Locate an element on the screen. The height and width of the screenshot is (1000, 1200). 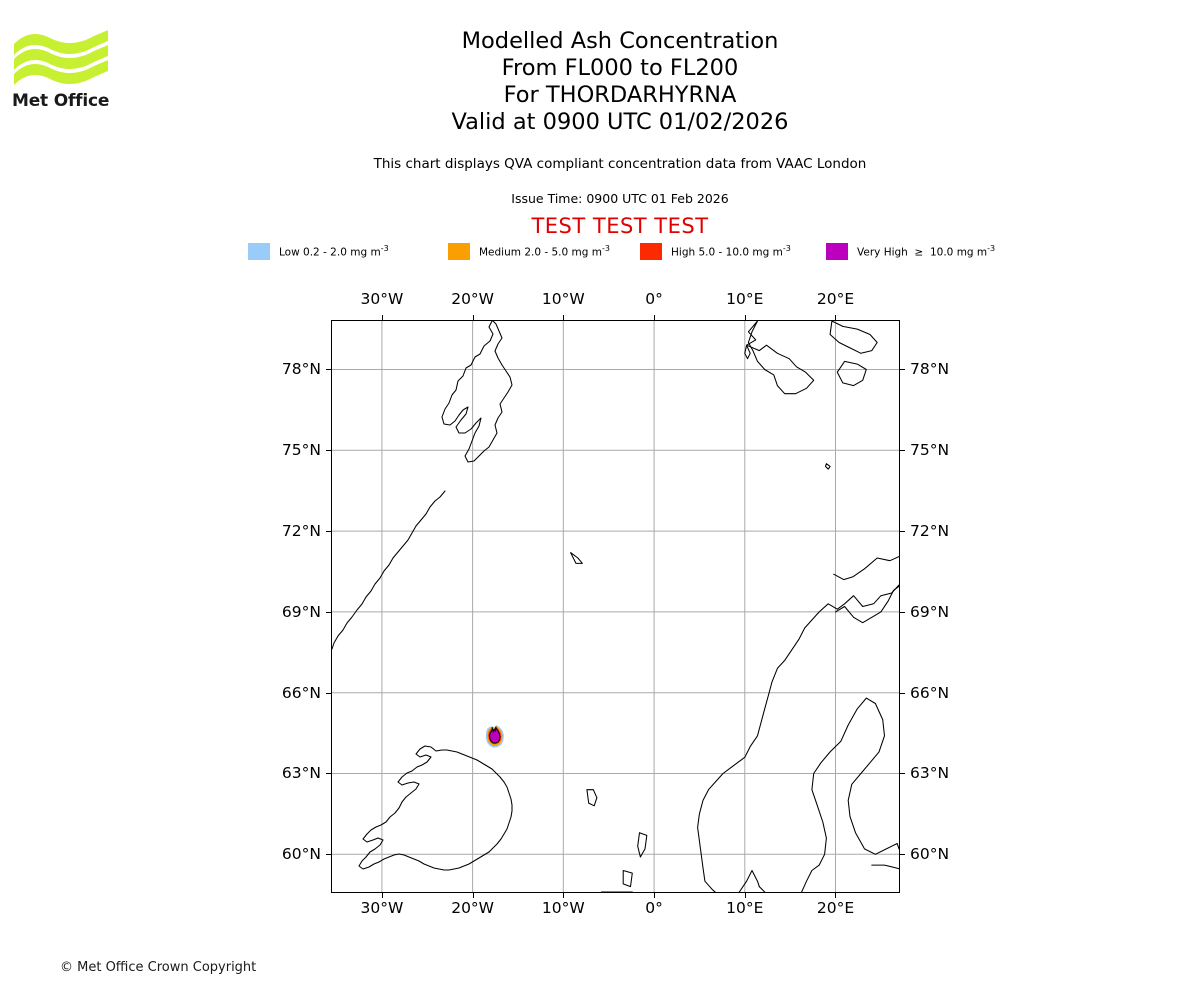
coastline-bjornoya is located at coordinates (827, 466).